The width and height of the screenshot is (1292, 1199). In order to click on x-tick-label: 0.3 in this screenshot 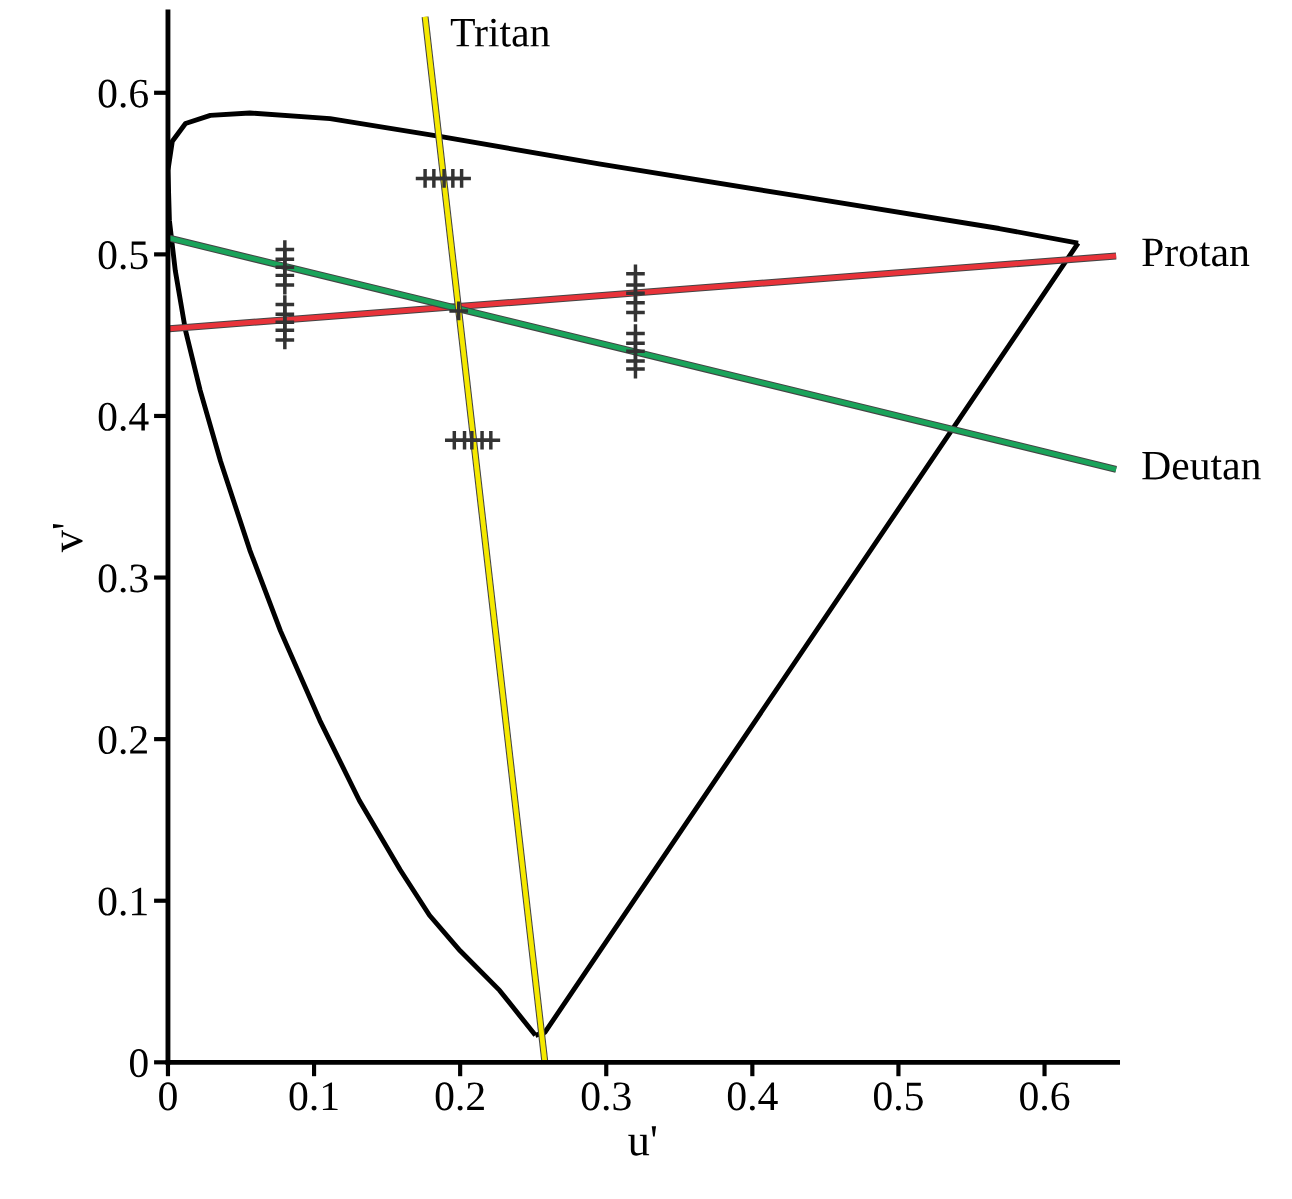, I will do `click(606, 1096)`.